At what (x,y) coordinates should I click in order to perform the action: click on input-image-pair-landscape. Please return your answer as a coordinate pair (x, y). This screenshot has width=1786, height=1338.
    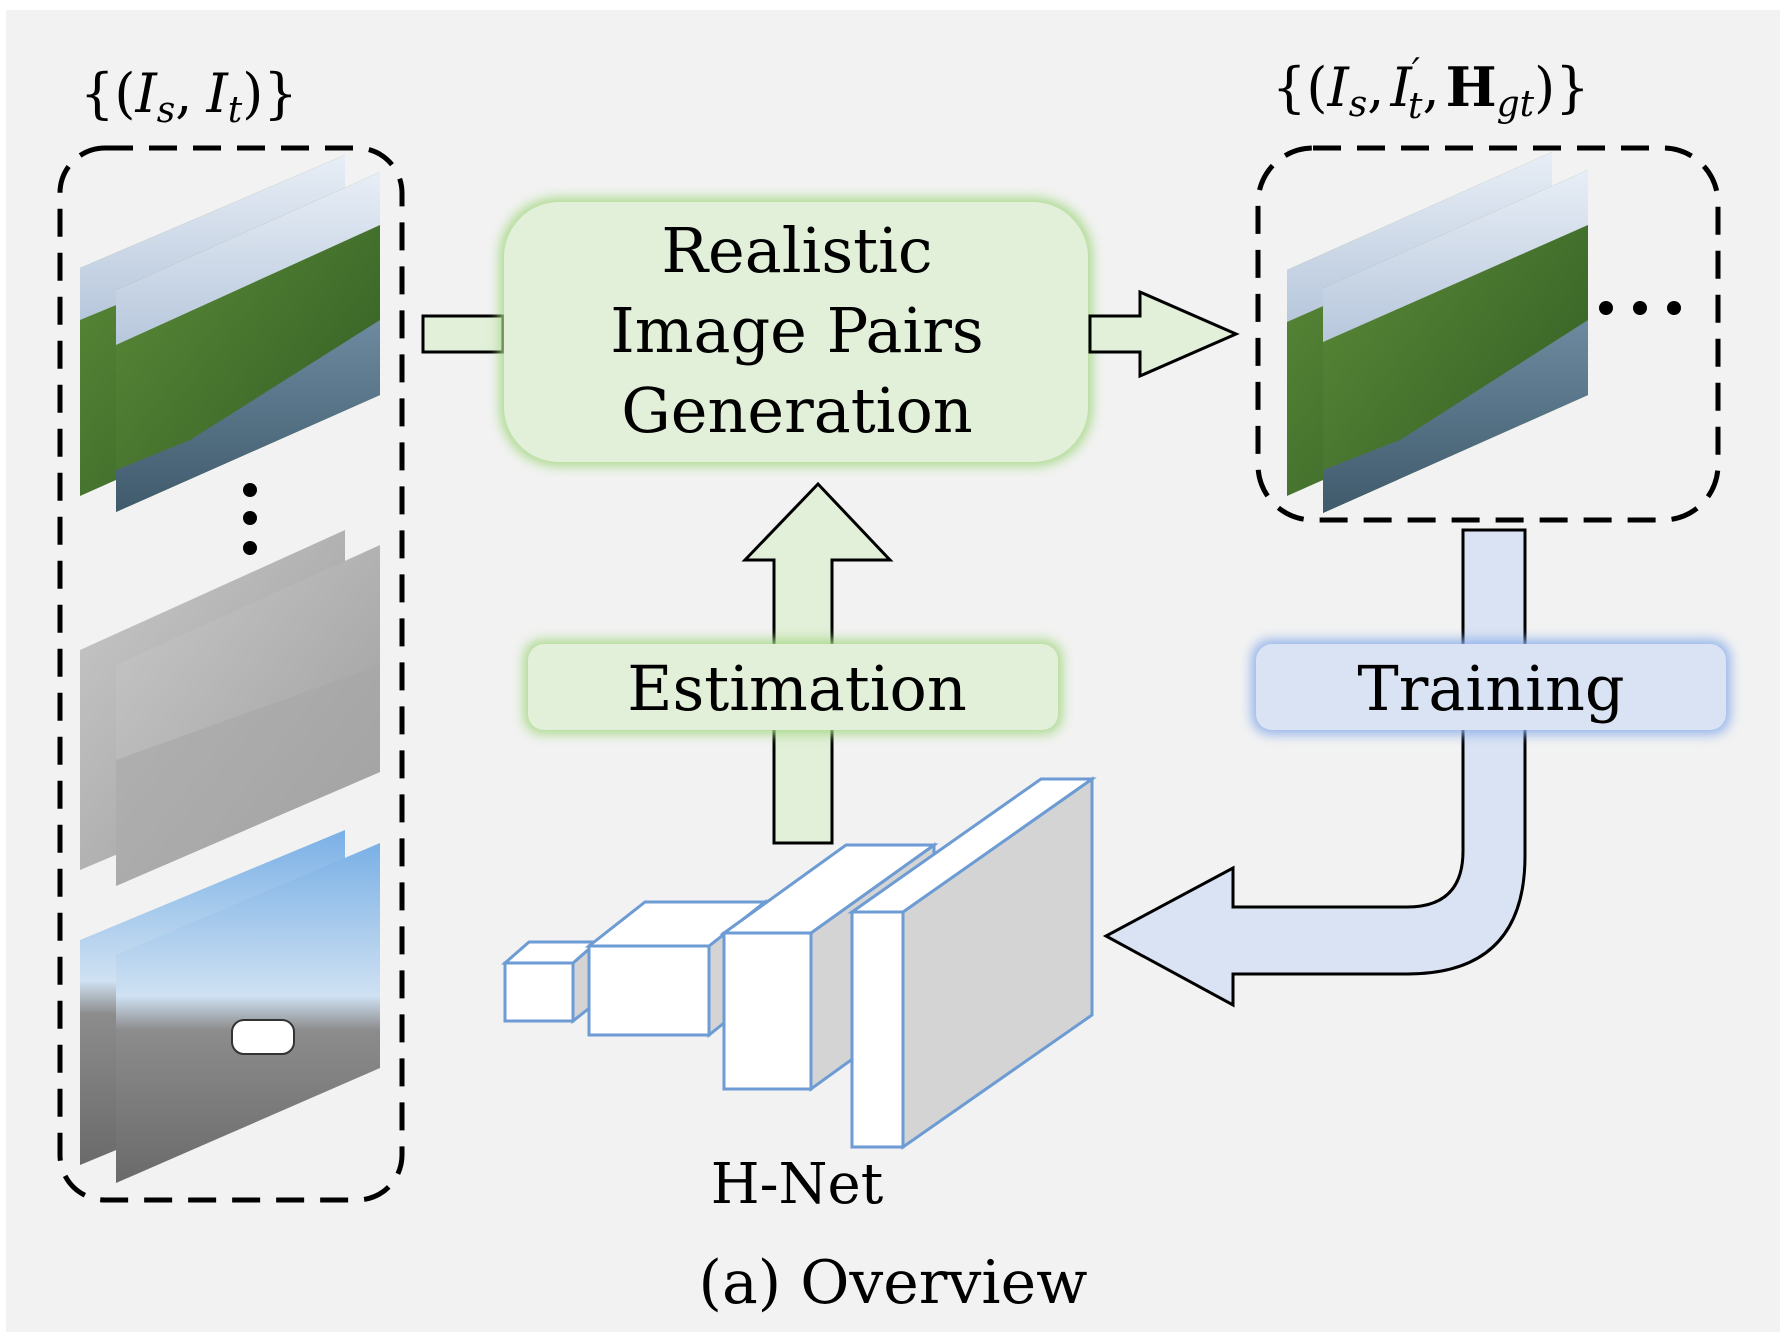
    Looking at the image, I should click on (230, 333).